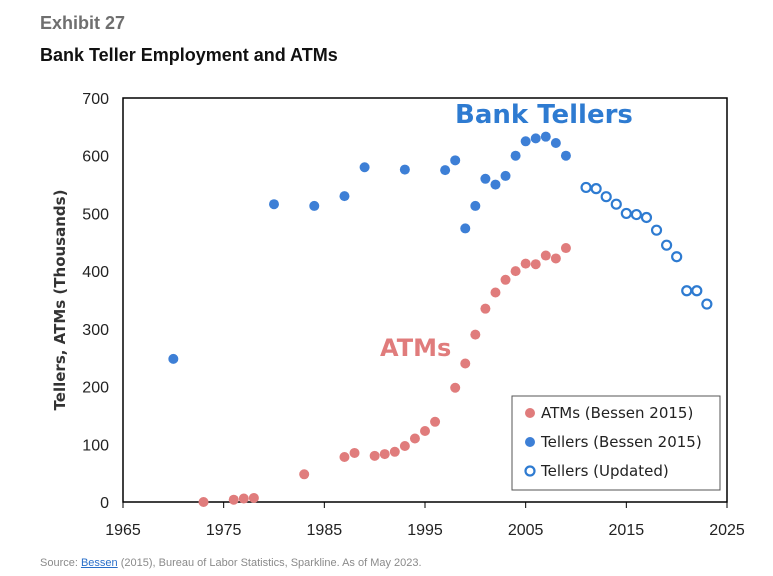  What do you see at coordinates (544, 115) in the screenshot?
I see `annotation-bank-tellers: Bank Tellers` at bounding box center [544, 115].